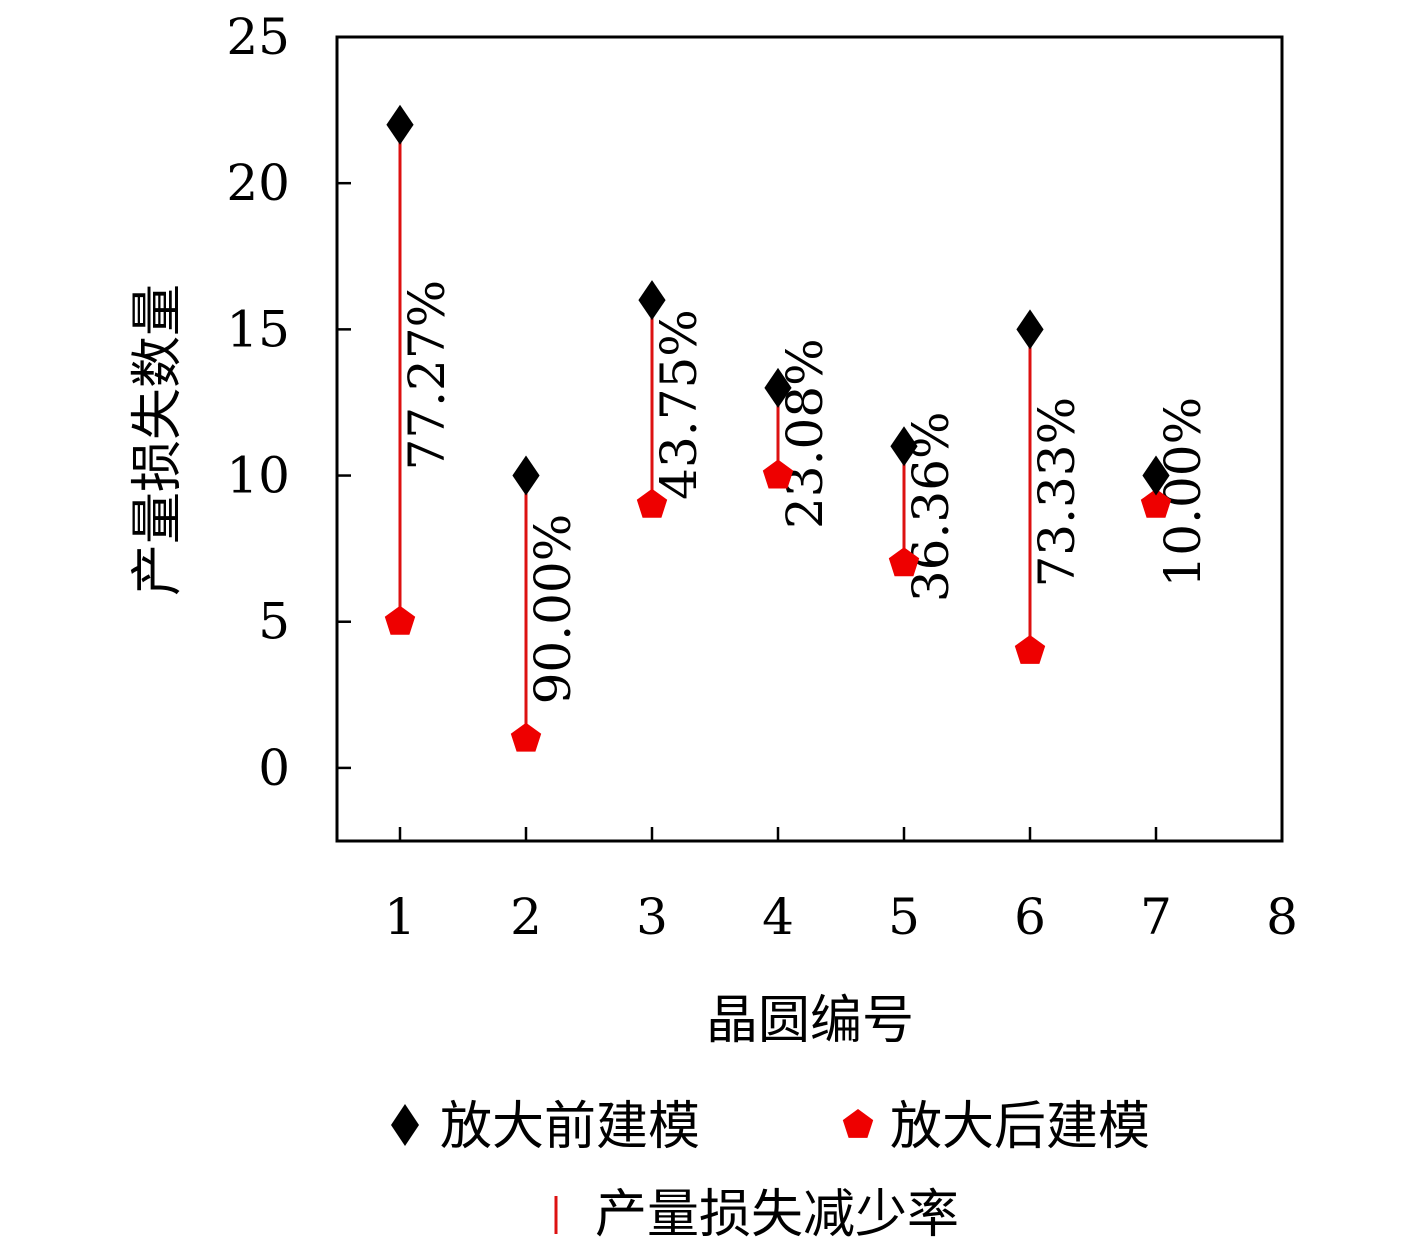  Describe the element at coordinates (526, 917) in the screenshot. I see `x-tick-label: 2` at that location.